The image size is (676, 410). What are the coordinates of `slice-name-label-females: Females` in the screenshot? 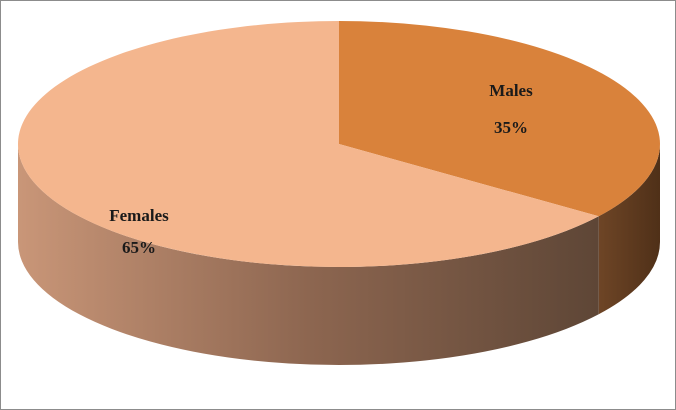 It's located at (139, 215).